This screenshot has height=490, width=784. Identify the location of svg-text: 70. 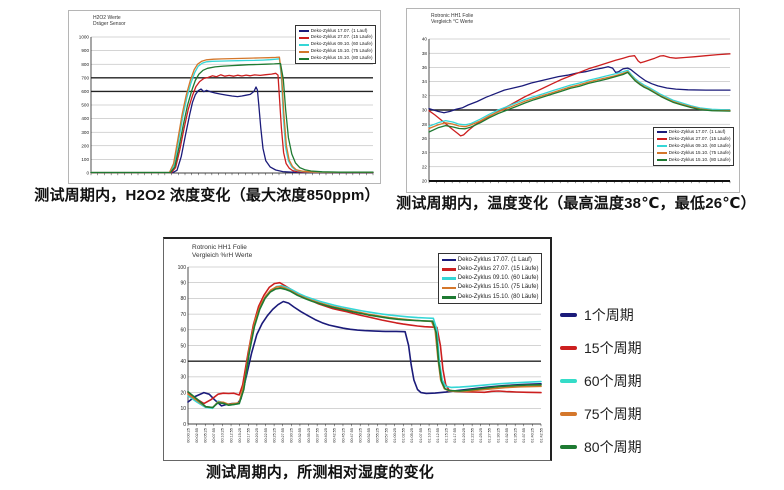
(183, 315).